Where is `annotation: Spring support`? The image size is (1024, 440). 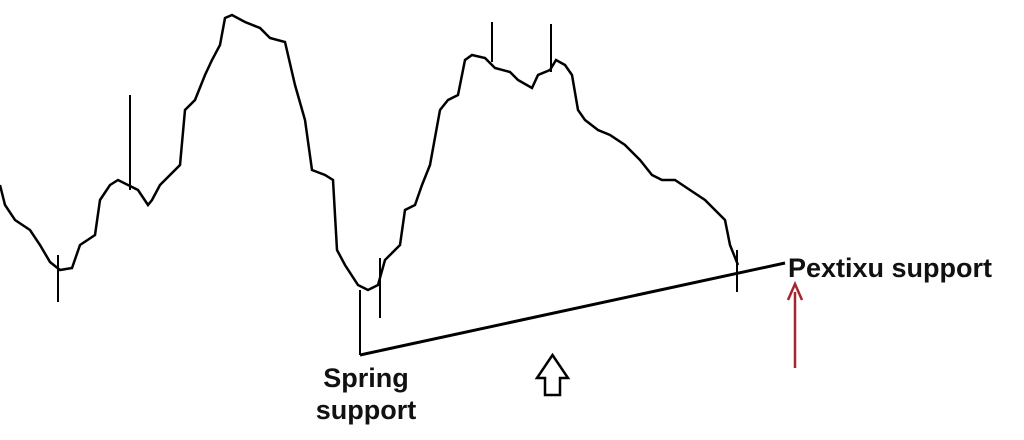
annotation: Spring support is located at coordinates (366, 394).